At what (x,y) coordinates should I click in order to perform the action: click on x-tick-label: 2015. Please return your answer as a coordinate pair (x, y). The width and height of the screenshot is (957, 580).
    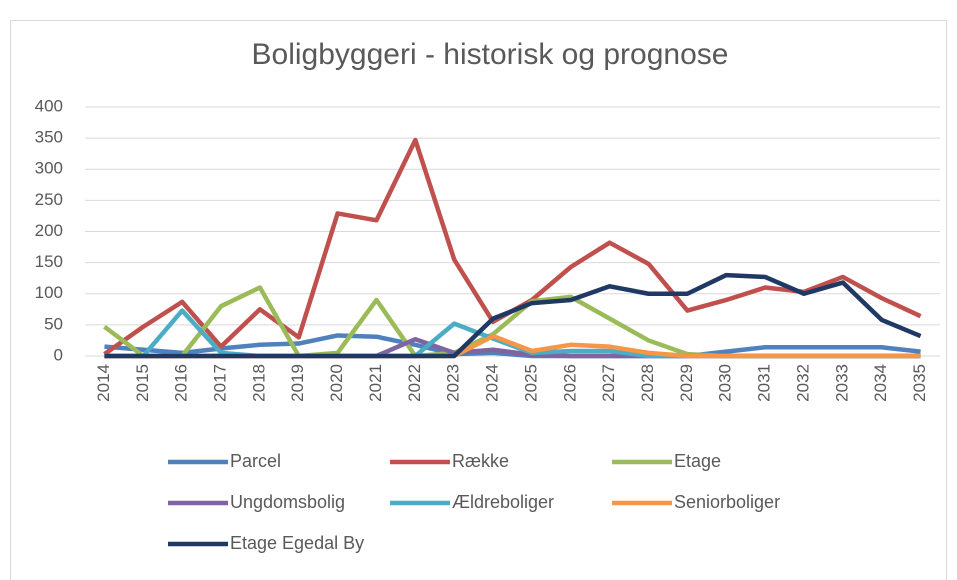
    Looking at the image, I should click on (142, 383).